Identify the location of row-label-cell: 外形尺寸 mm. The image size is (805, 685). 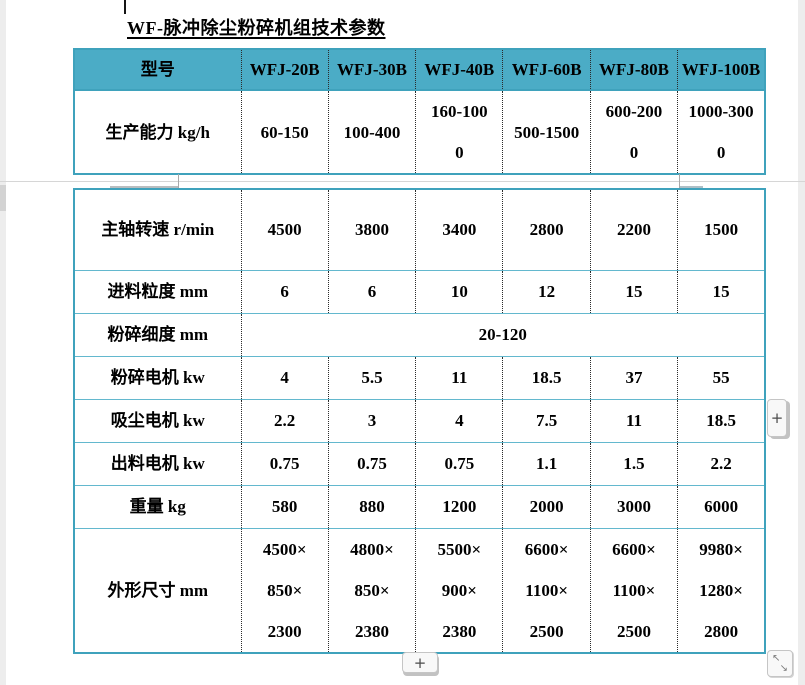
(158, 590).